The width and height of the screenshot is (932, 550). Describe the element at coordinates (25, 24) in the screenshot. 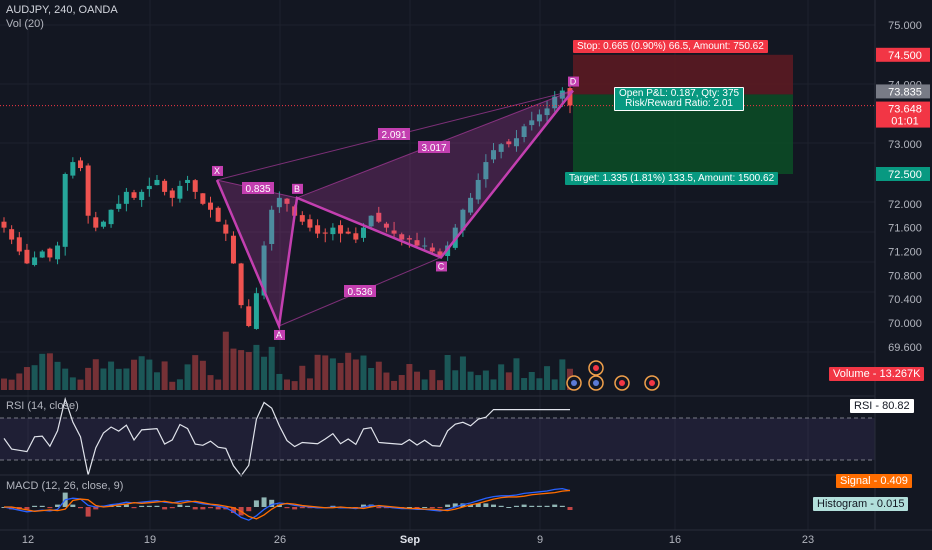

I see `volume-legend: Vol (20)` at that location.